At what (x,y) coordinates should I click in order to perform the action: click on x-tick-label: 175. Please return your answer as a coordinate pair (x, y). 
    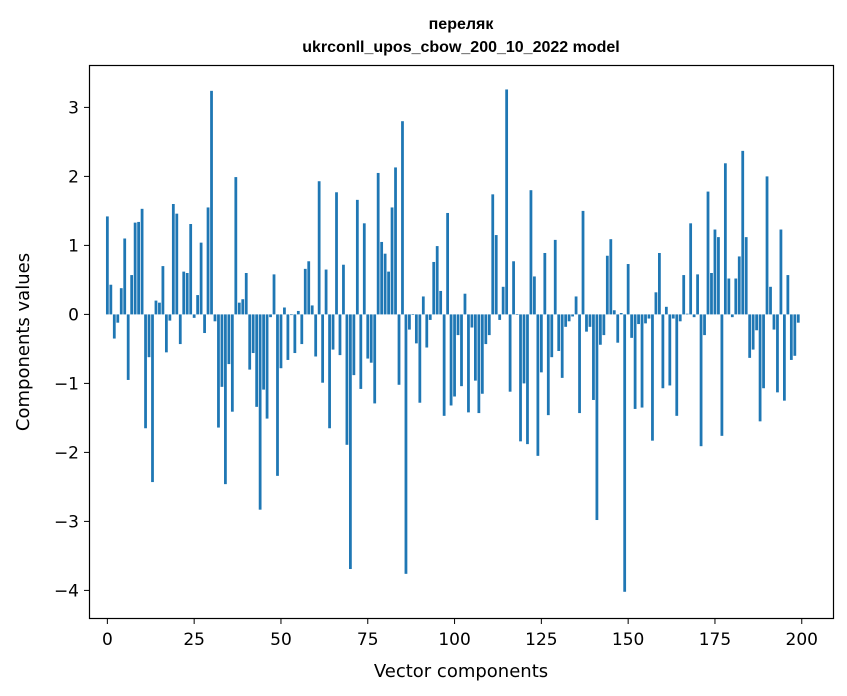
    Looking at the image, I should click on (715, 640).